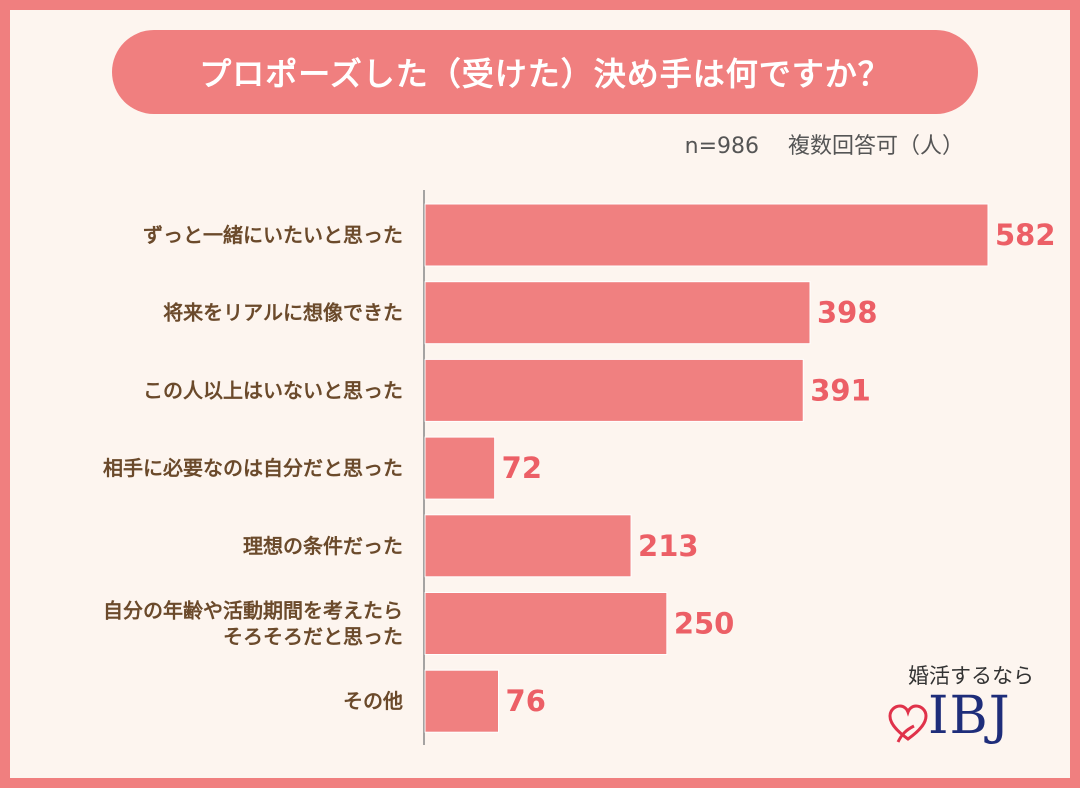 The width and height of the screenshot is (1080, 788). I want to click on category-label: その他, so click(373, 701).